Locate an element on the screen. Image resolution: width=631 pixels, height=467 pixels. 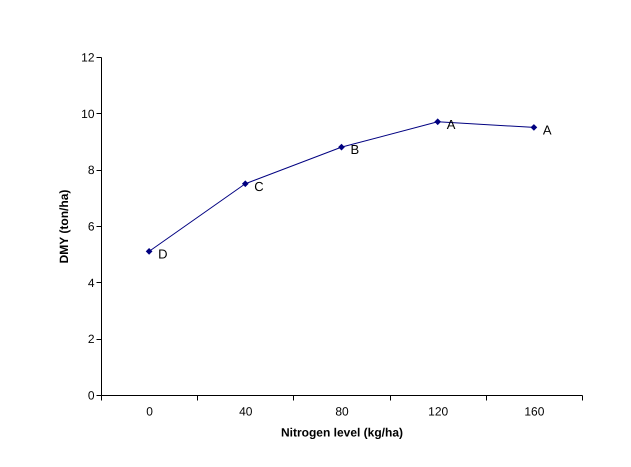
x-tick-label: 80 is located at coordinates (342, 411).